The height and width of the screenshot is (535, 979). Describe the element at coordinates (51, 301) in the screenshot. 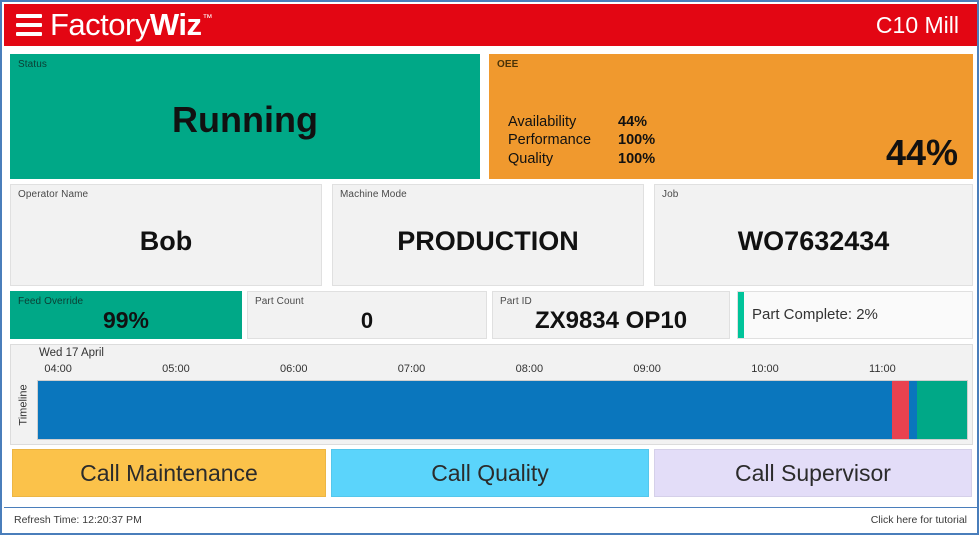

I see `feed-override-label: Feed Override` at that location.